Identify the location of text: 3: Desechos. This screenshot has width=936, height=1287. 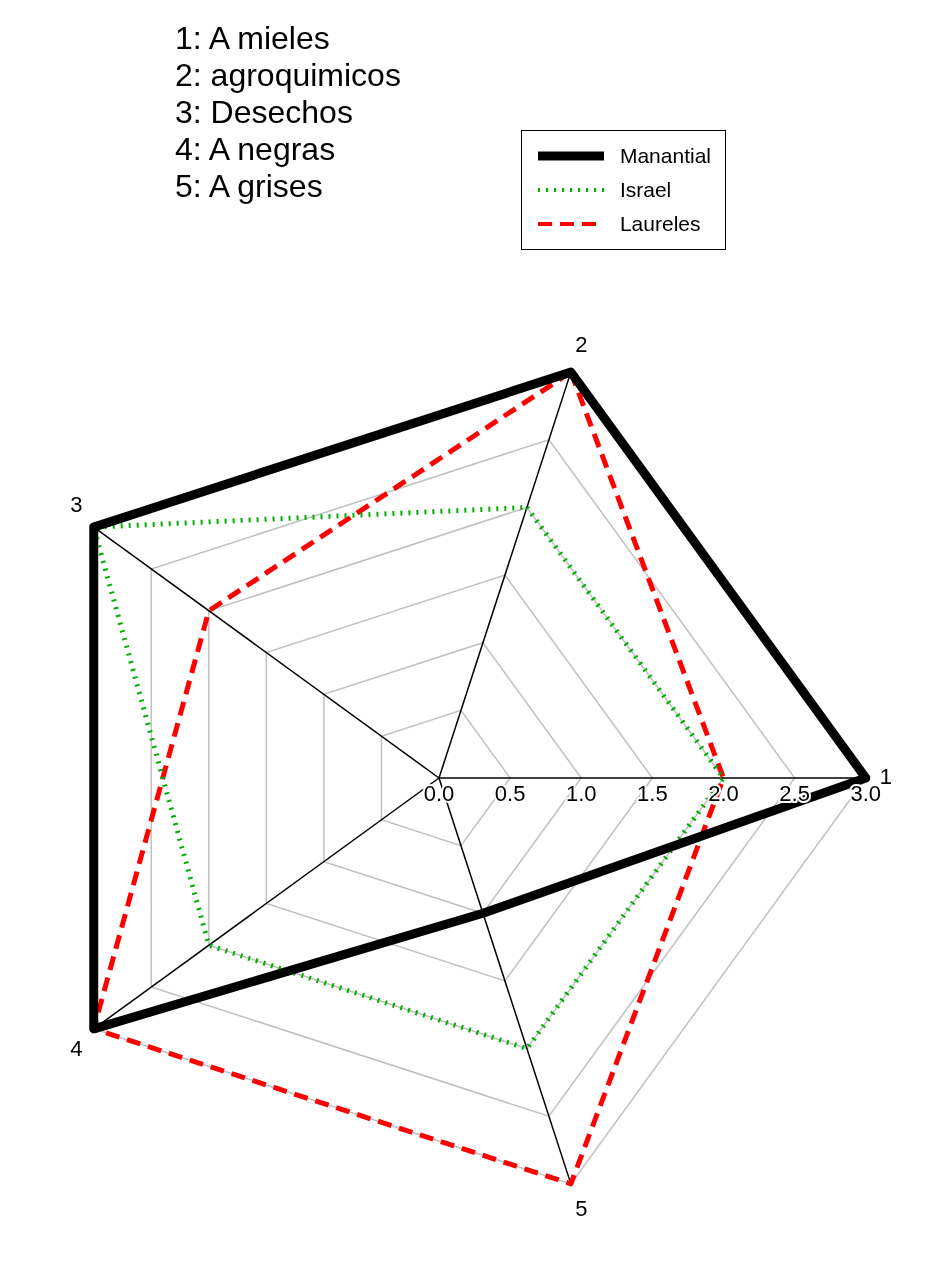
(264, 112).